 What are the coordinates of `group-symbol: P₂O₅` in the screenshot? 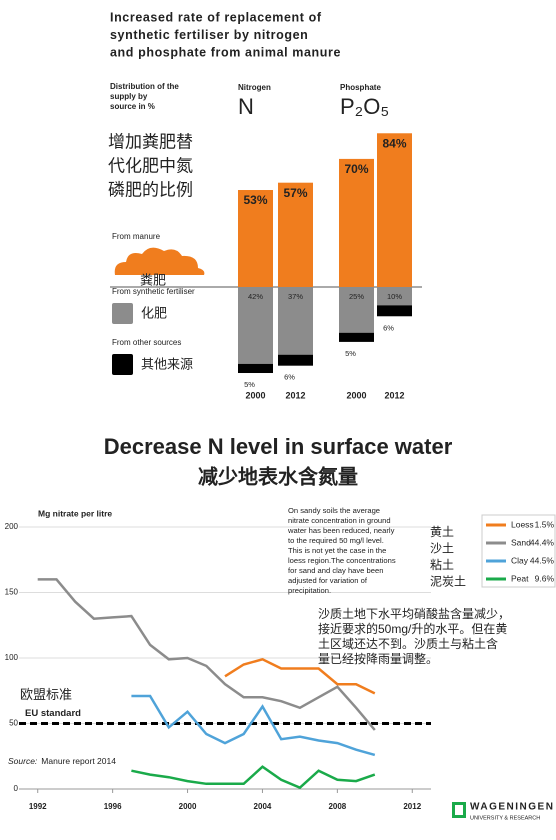 It's located at (364, 106).